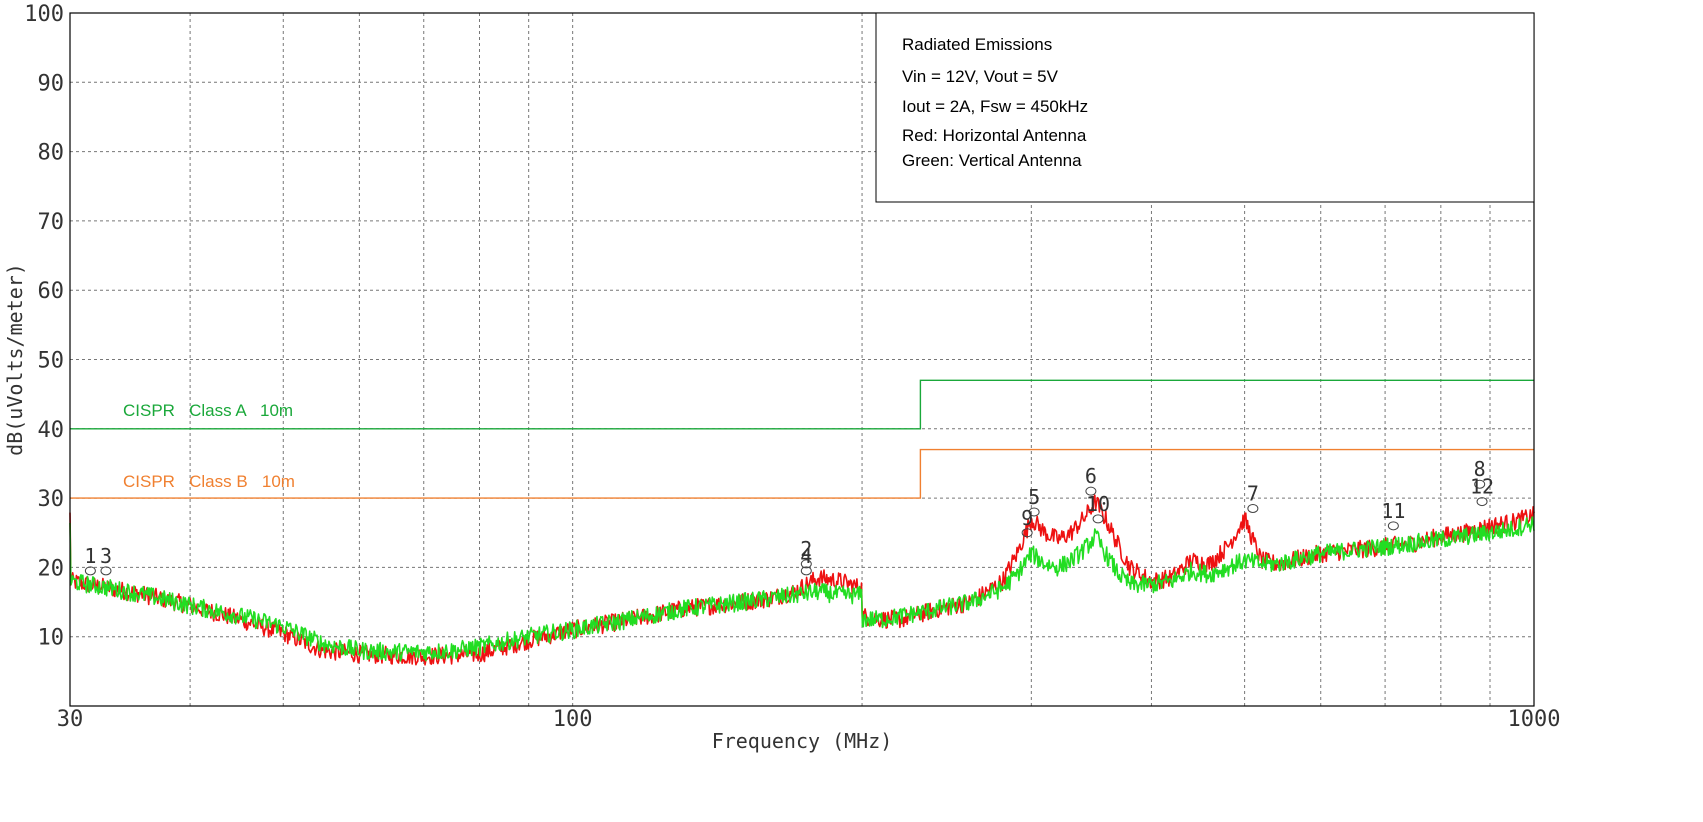 Image resolution: width=1703 pixels, height=822 pixels. I want to click on annotation-line: Vin = 12V, Vout = 5V, so click(980, 76).